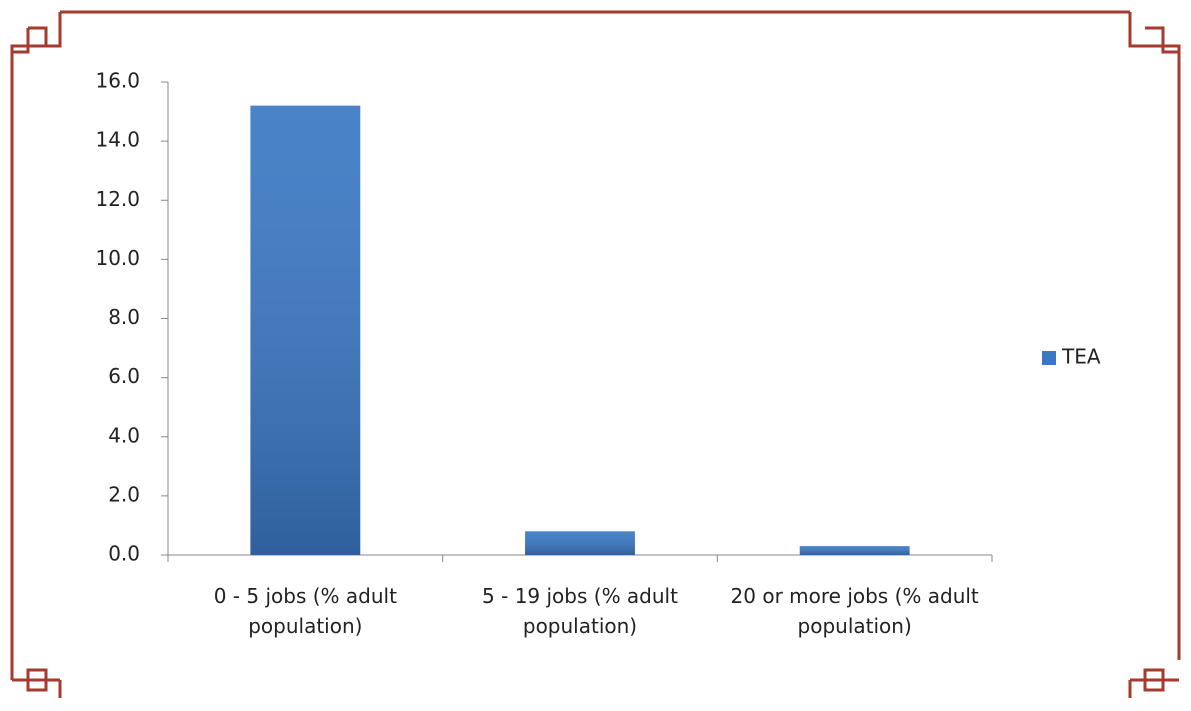  I want to click on y-tick-label: 16.0, so click(117, 81).